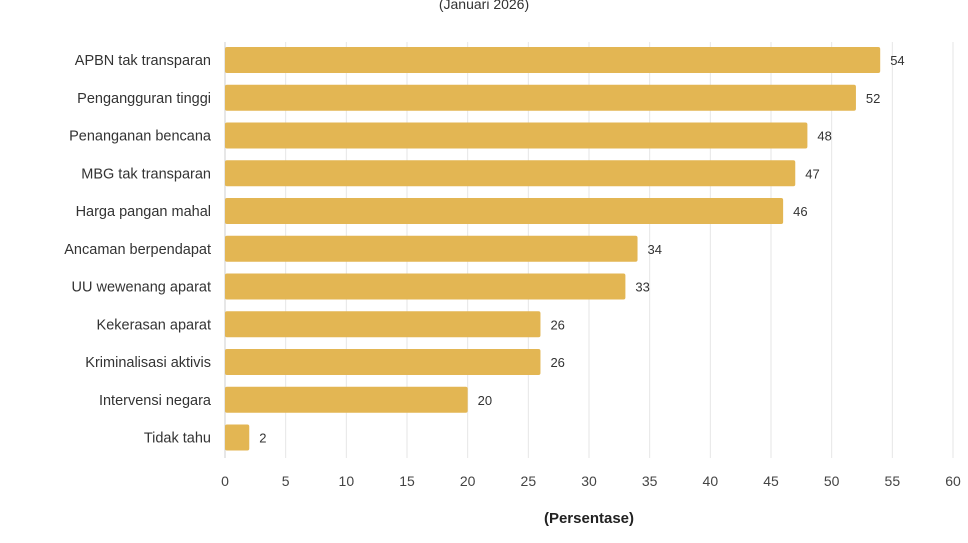  What do you see at coordinates (873, 98) in the screenshot?
I see `value-label: 52` at bounding box center [873, 98].